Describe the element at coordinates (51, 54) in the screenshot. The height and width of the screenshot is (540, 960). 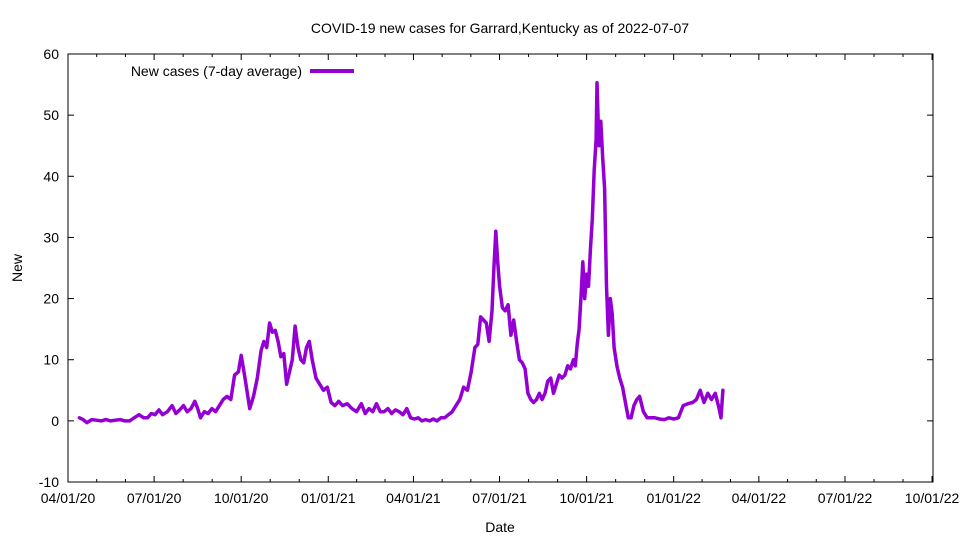
I see `y-tick-label: 60` at that location.